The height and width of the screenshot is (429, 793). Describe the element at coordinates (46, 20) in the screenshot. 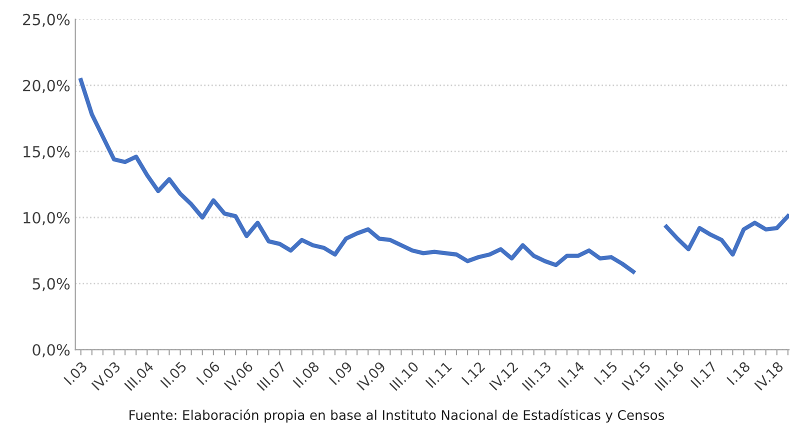

I see `y-tick-label: 25,0%` at that location.